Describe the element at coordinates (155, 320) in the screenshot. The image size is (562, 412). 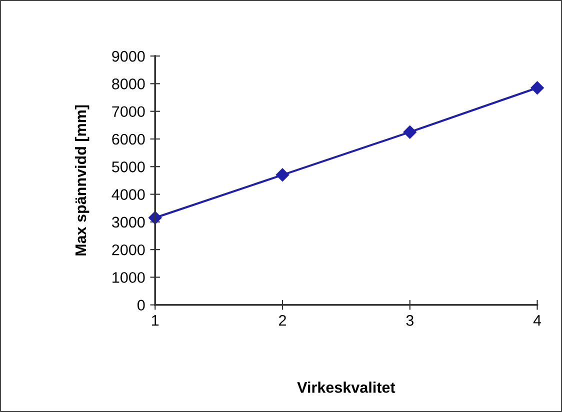
I see `x-tick-label: 1` at that location.